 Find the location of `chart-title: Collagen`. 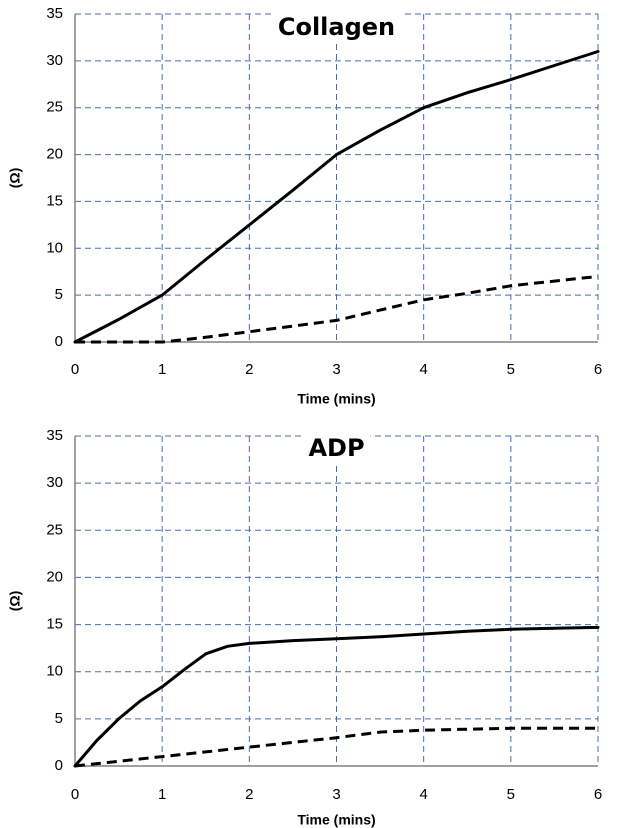

chart-title: Collagen is located at coordinates (336, 27).